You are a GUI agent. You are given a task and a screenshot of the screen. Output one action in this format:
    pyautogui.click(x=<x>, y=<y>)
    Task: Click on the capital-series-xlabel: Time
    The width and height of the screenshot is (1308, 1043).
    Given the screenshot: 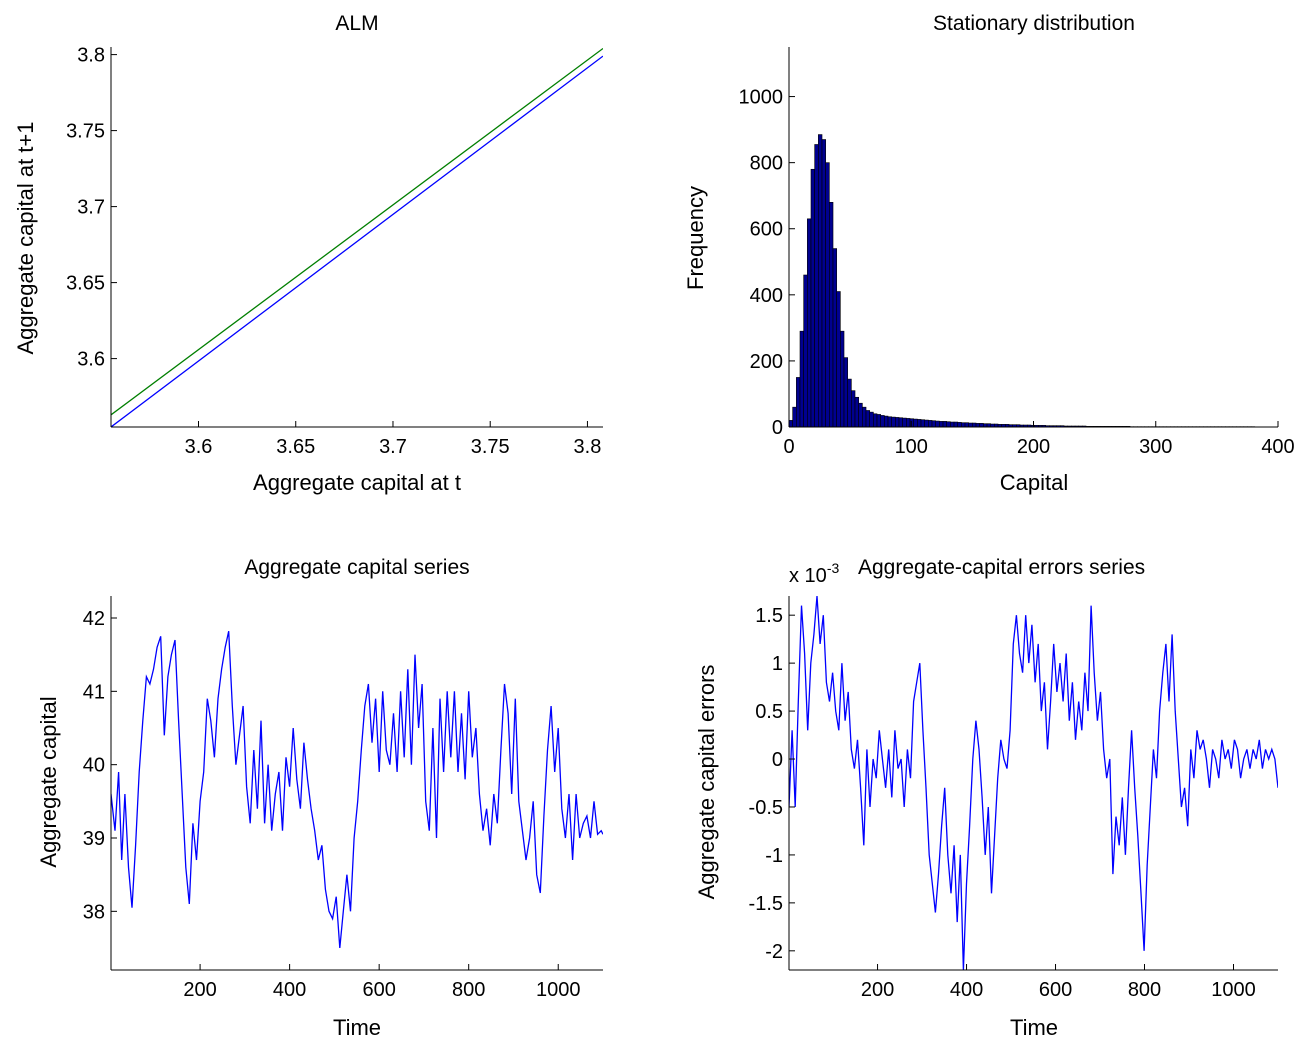 What is the action you would take?
    pyautogui.click(x=357, y=1027)
    